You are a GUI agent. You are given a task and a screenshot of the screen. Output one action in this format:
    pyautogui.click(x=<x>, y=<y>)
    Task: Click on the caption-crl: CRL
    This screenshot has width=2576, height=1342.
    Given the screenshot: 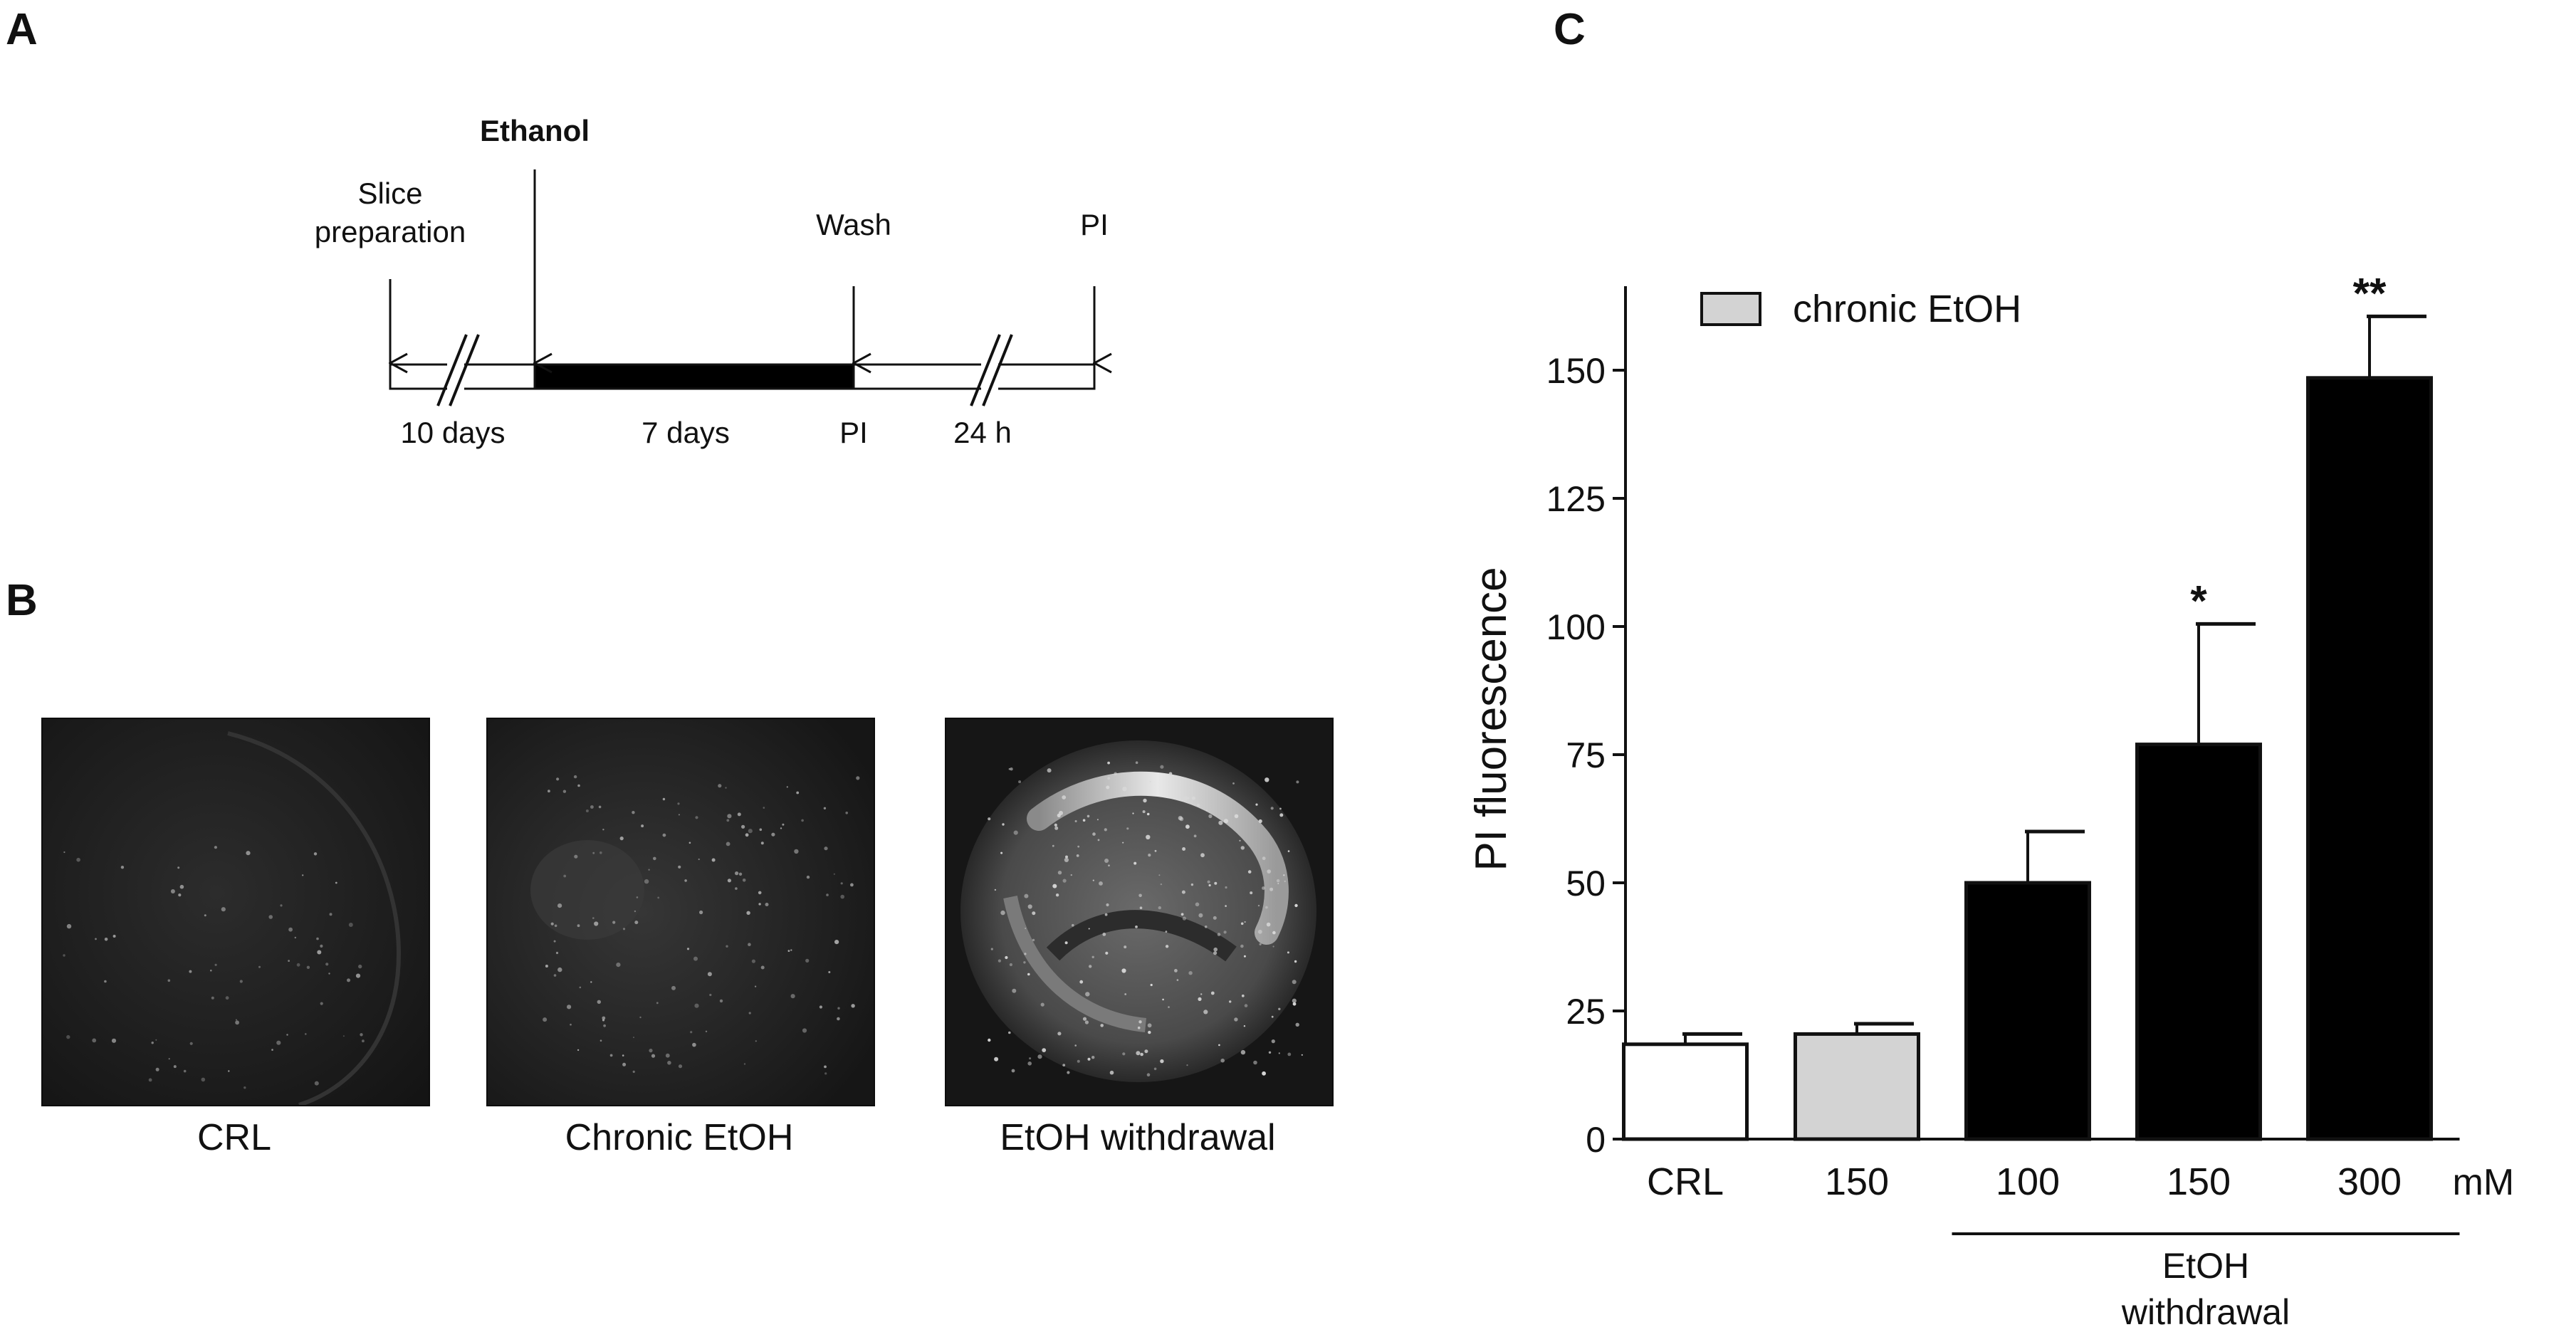 What is the action you would take?
    pyautogui.click(x=234, y=1137)
    